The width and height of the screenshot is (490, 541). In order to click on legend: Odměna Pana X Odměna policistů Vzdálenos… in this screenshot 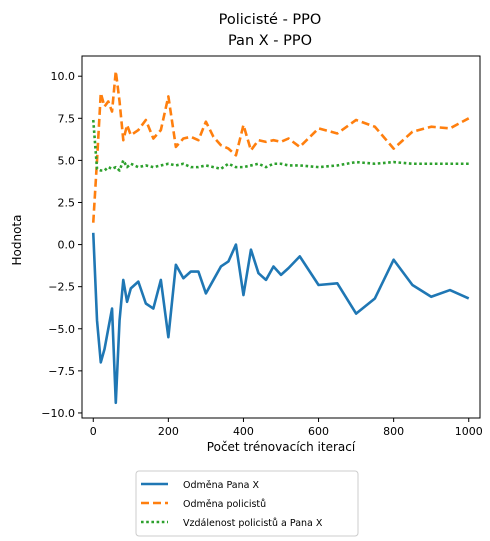, I will do `click(247, 503)`.